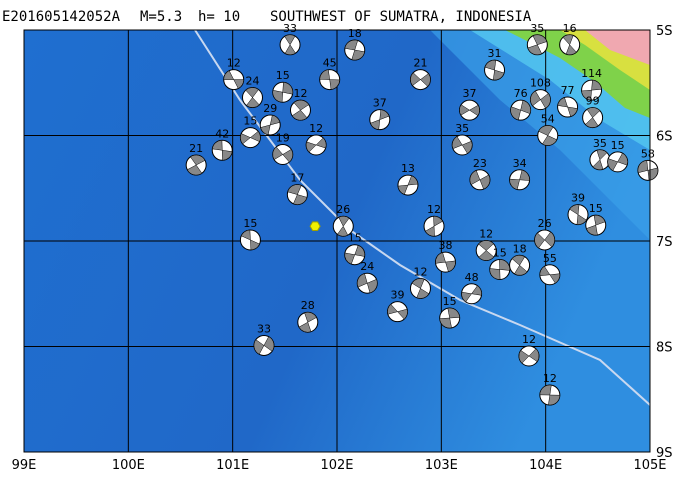  What do you see at coordinates (24, 465) in the screenshot?
I see `lon-tick-label: 99E` at bounding box center [24, 465].